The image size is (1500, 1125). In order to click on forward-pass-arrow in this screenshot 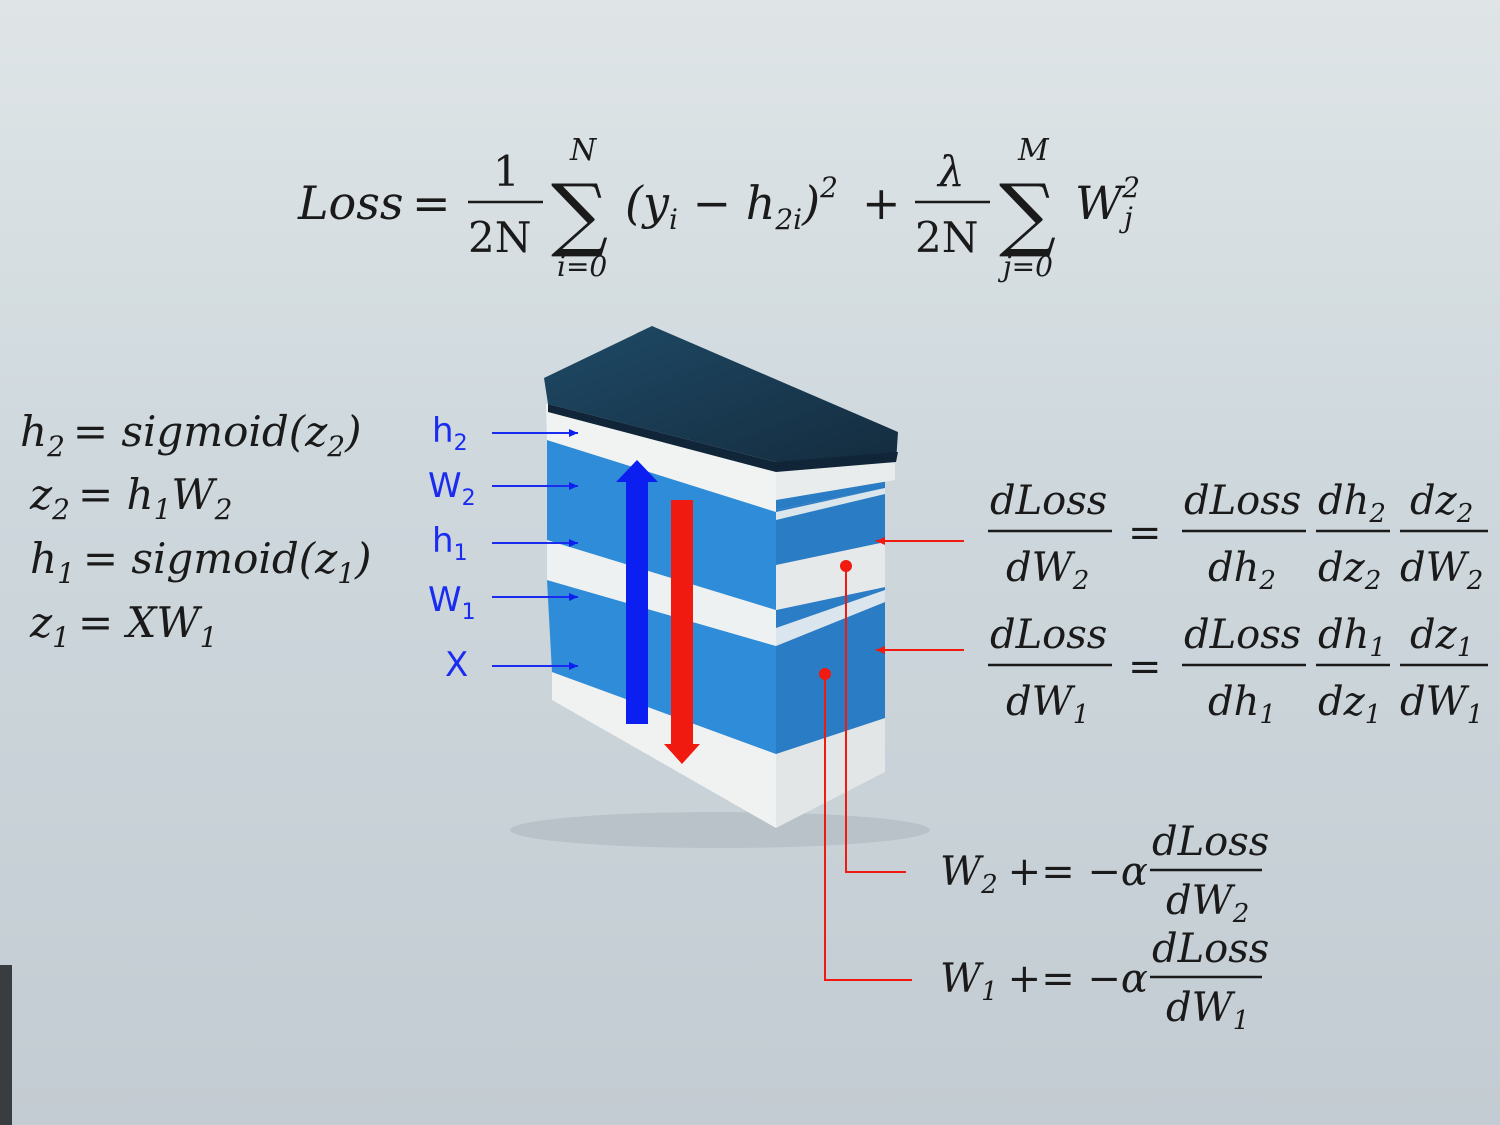, I will do `click(637, 592)`.